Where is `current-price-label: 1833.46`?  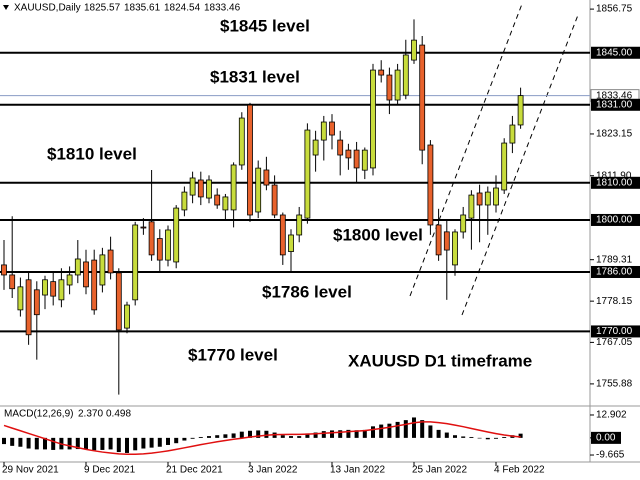
current-price-label: 1833.46 is located at coordinates (614, 95).